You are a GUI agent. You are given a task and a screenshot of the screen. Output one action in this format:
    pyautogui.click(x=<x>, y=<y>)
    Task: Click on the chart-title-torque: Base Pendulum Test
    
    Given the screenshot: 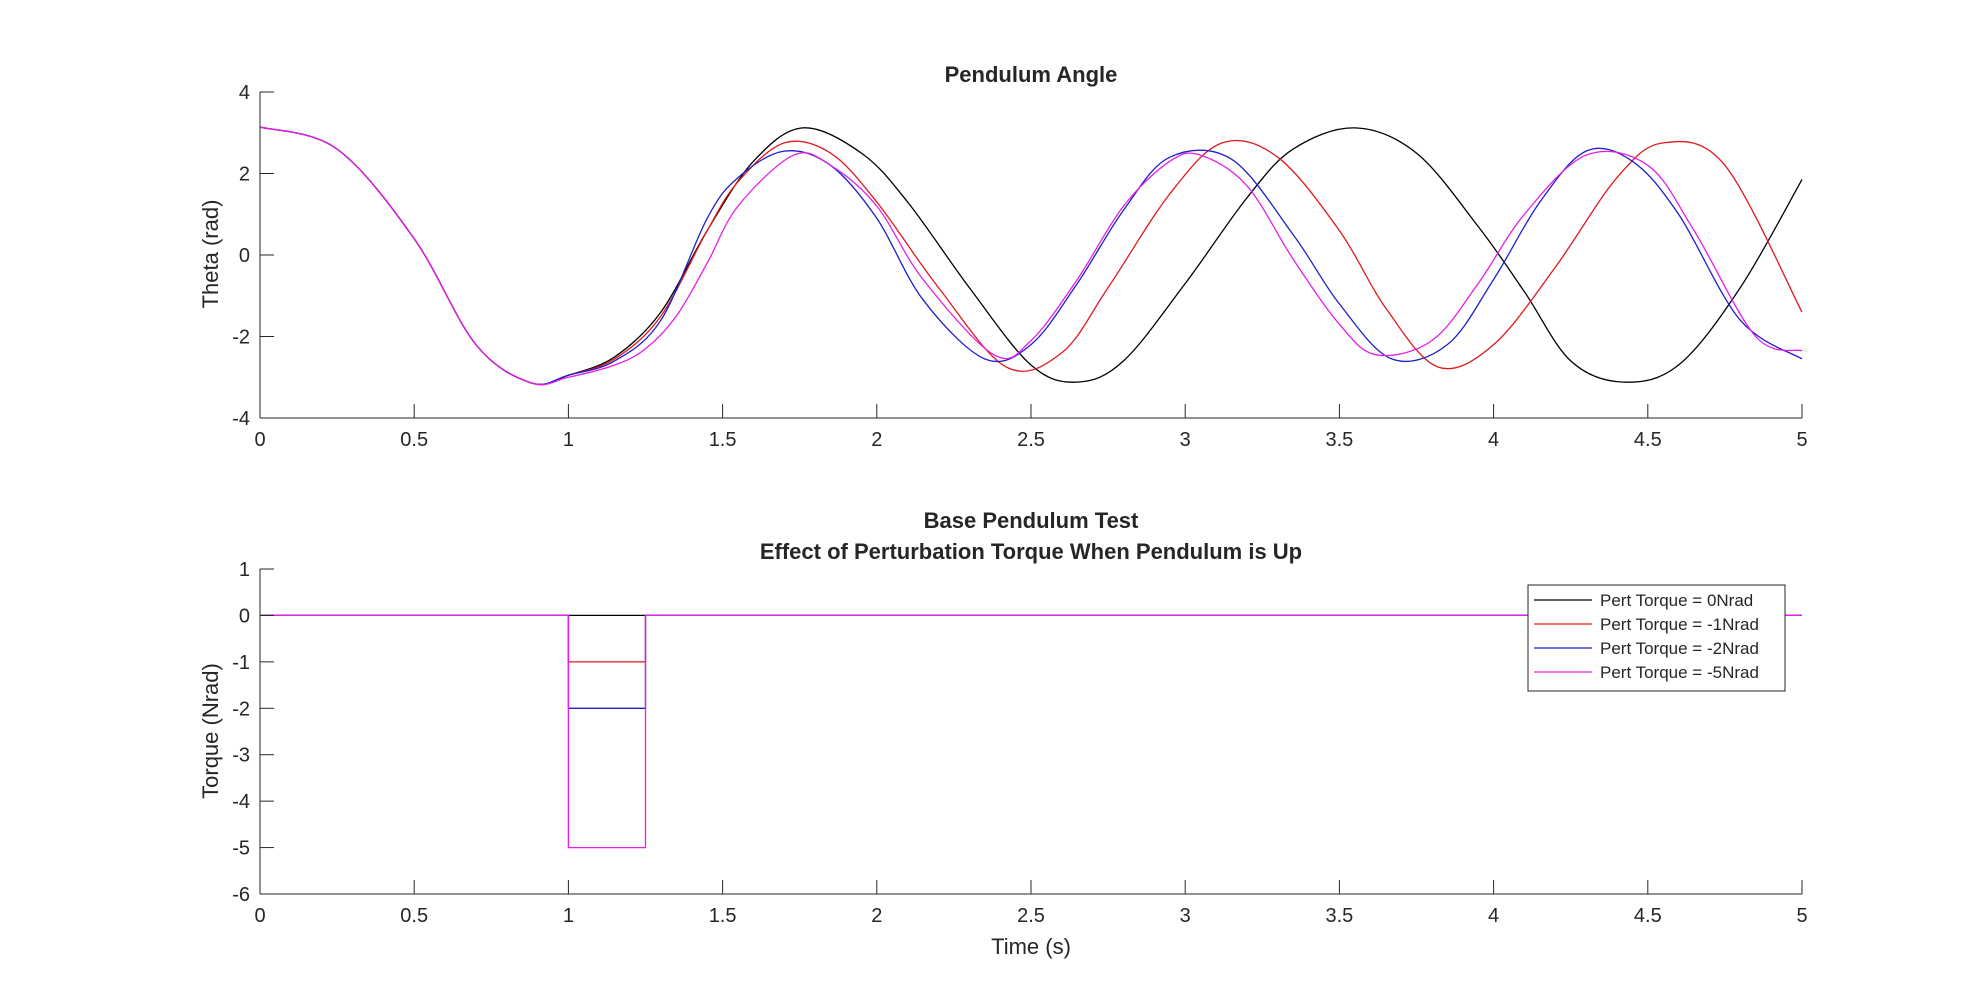 What is the action you would take?
    pyautogui.click(x=1031, y=520)
    